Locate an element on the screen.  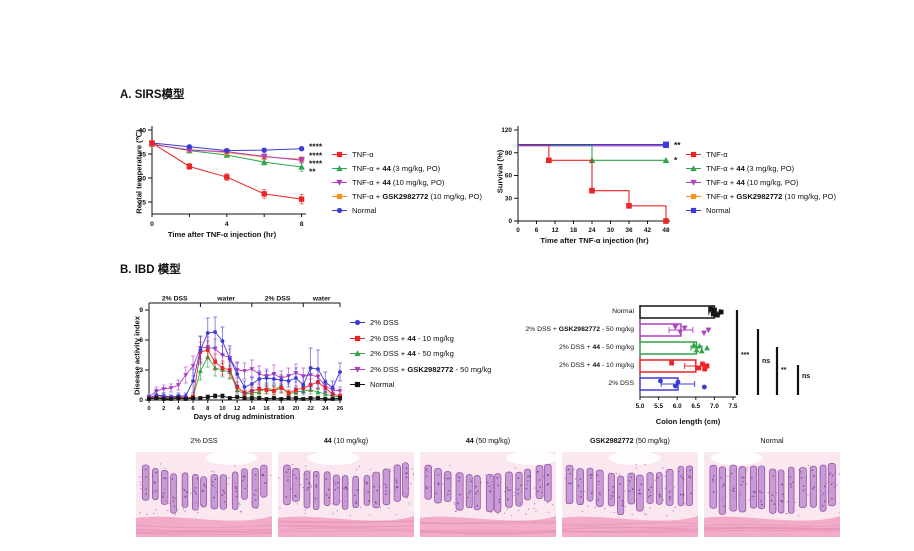
survival-legend-item: TNF-α + 44 (3 mg/kg, PO) is located at coordinates (761, 168).